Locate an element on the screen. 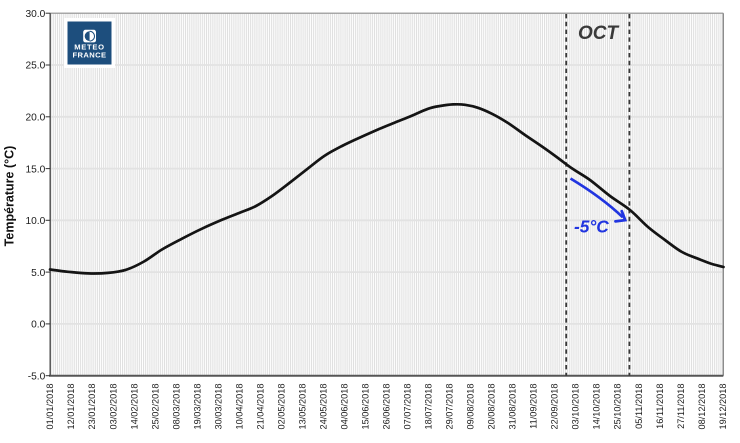 The height and width of the screenshot is (443, 740). svg-text: 08/12/2018 is located at coordinates (702, 407).